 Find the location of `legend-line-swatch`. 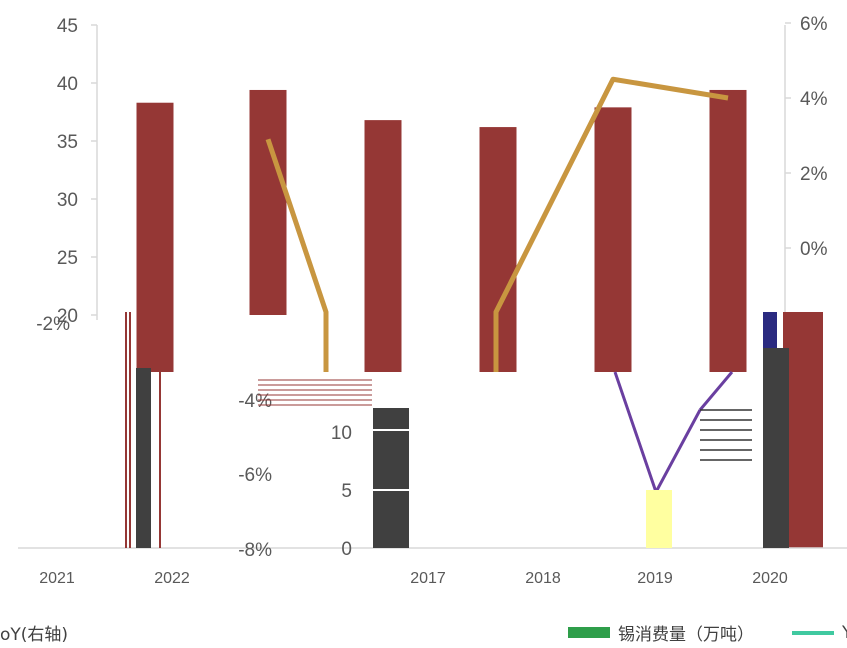

legend-line-swatch is located at coordinates (813, 632).